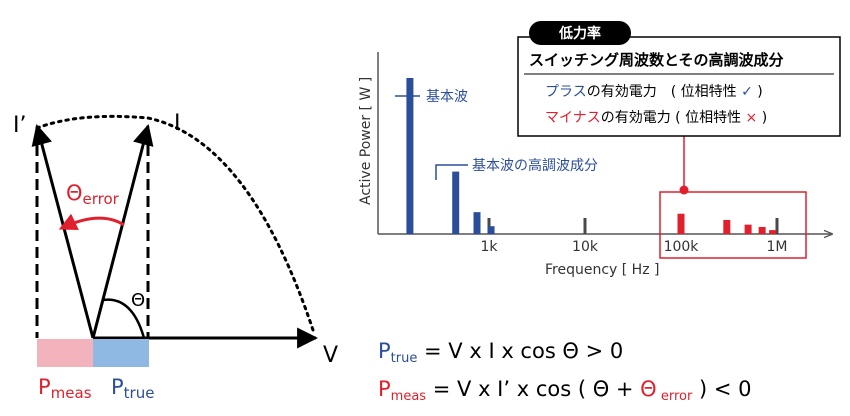 This screenshot has width=850, height=416. Describe the element at coordinates (65, 388) in the screenshot. I see `label-p-meas: Pmeas` at that location.